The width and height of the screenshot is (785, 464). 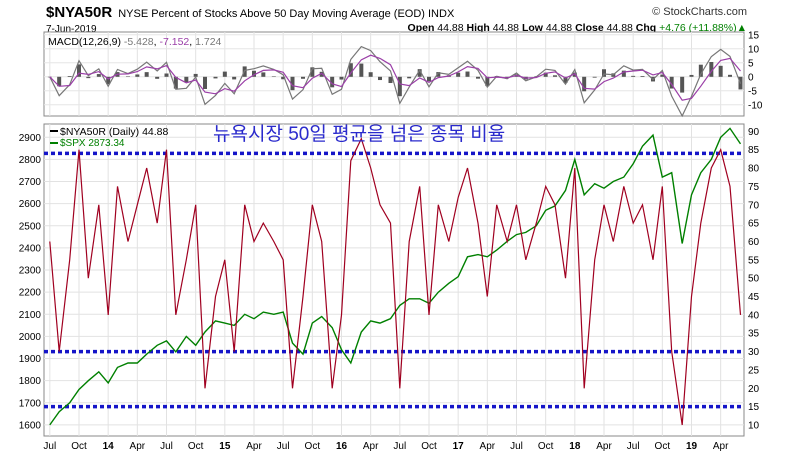 What do you see at coordinates (754, 187) in the screenshot?
I see `right-tick-label: 75` at bounding box center [754, 187].